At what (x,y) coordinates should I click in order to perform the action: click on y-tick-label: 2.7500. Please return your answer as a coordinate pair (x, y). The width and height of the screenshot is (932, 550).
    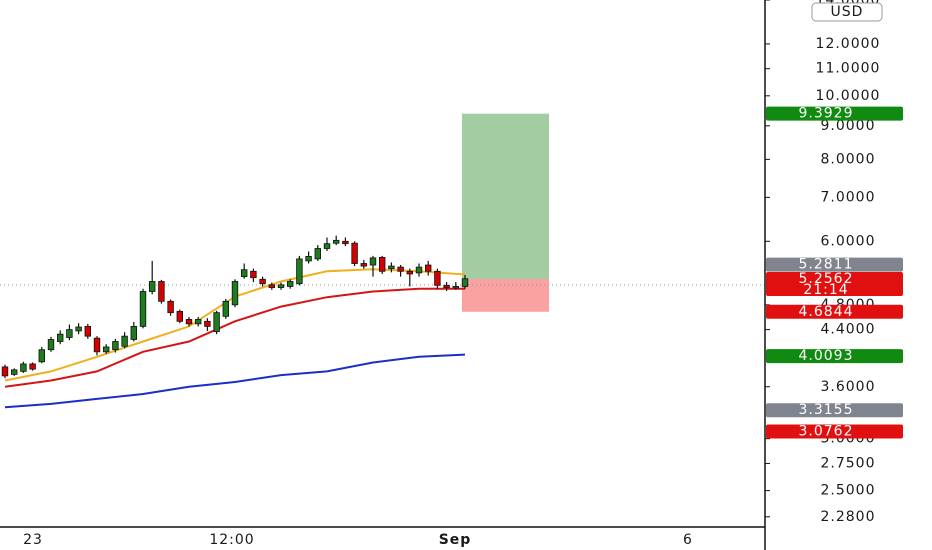
    Looking at the image, I should click on (848, 463).